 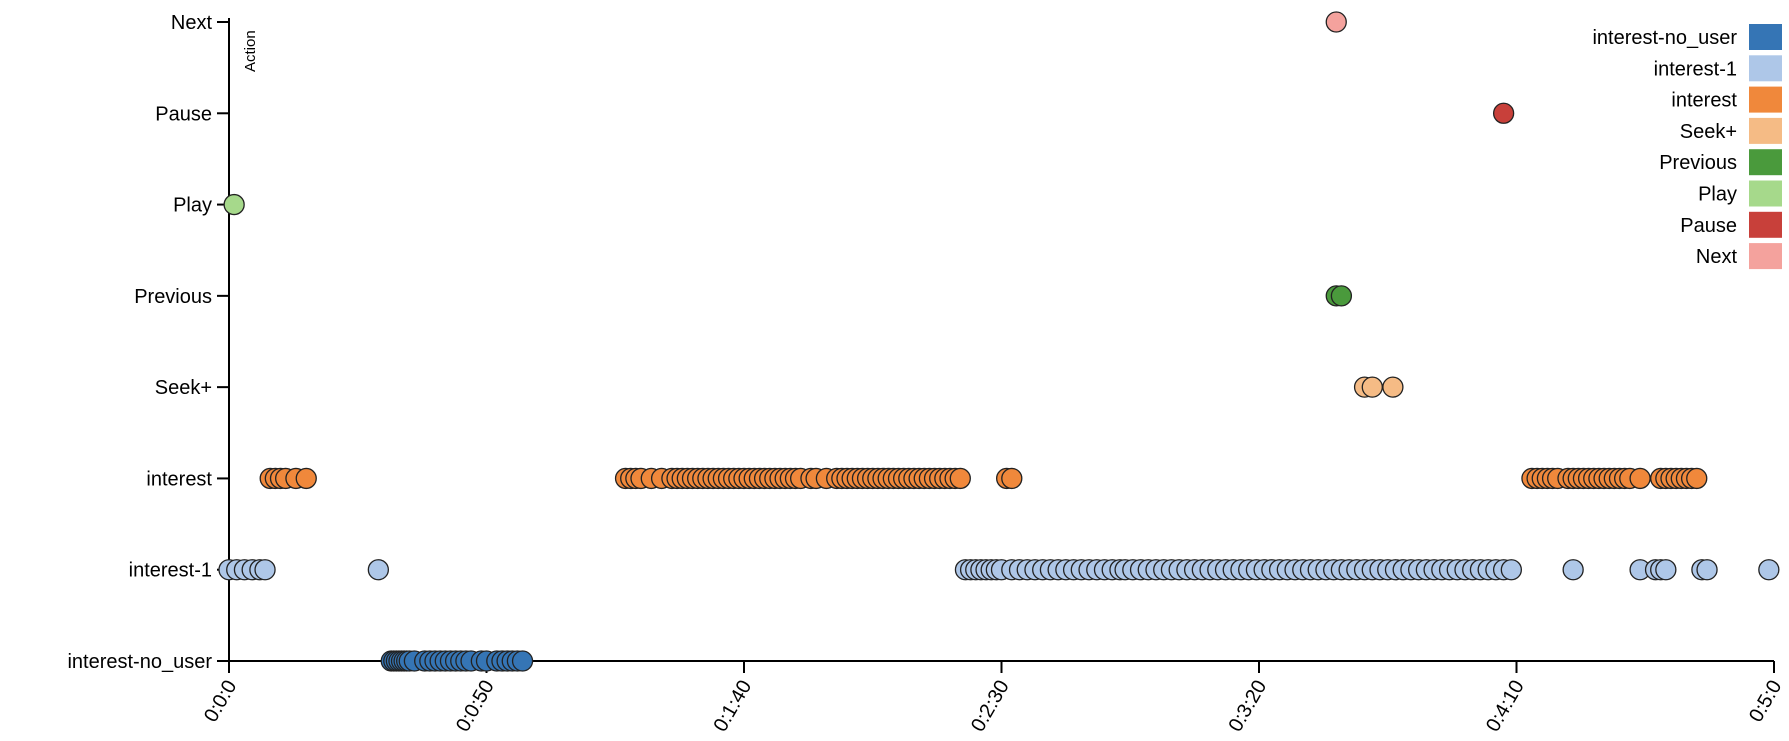 I want to click on y-tick-label: Next, so click(x=192, y=23).